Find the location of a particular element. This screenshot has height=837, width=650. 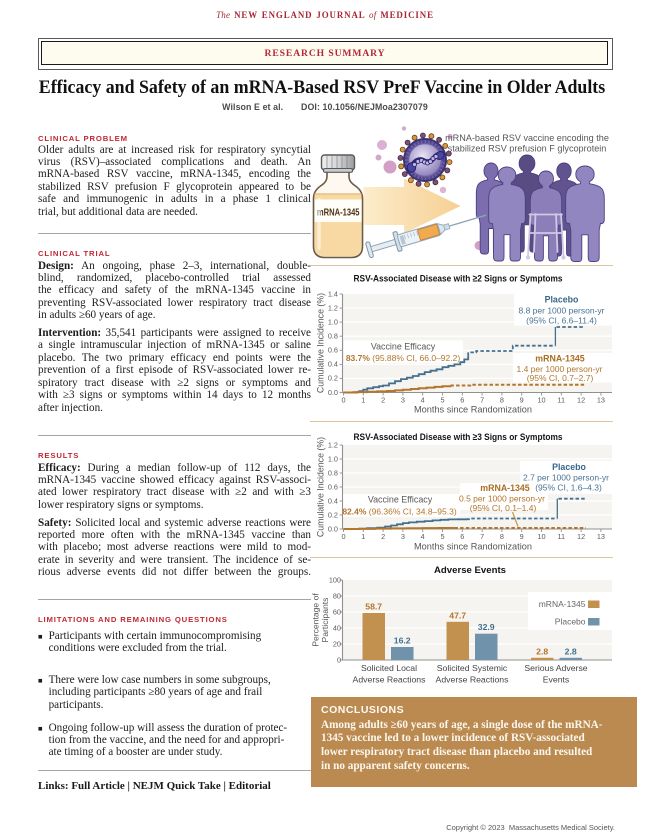

svg-text: Solicited Local is located at coordinates (389, 668).